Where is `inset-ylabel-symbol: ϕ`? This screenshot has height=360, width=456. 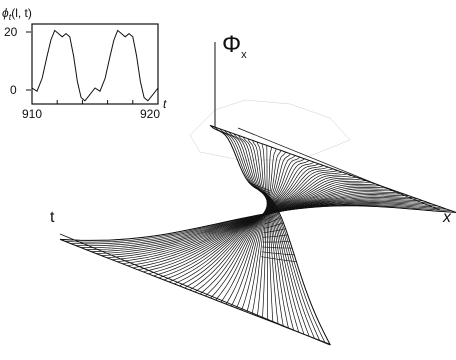
inset-ylabel-symbol: ϕ is located at coordinates (5, 13).